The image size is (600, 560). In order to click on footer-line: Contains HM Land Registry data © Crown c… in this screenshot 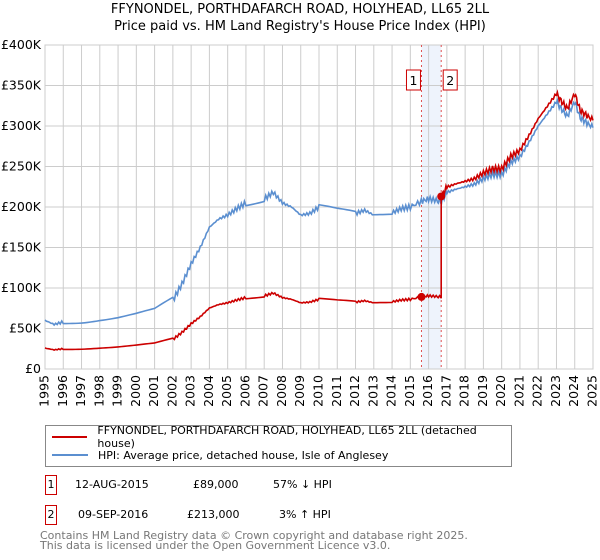, I will do `click(254, 535)`.